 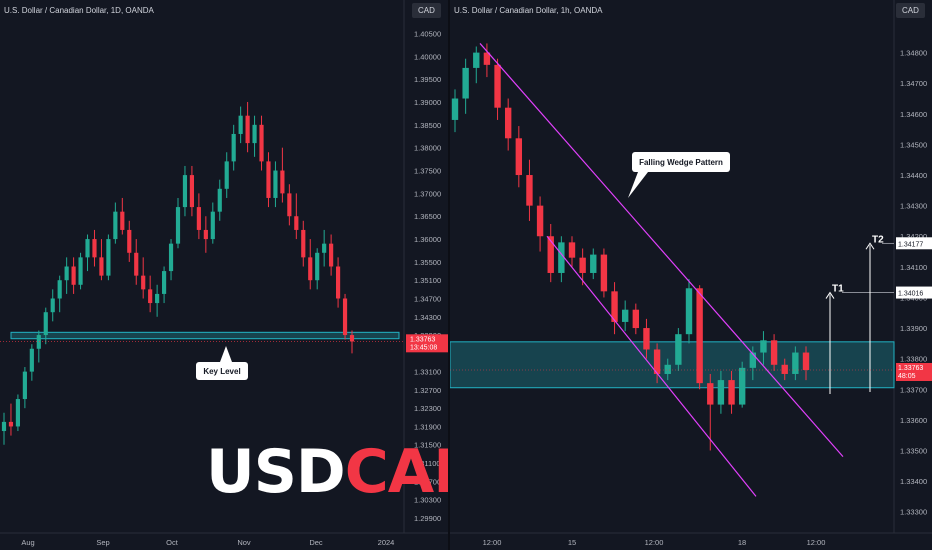 I want to click on pane-divider, so click(x=449, y=275).